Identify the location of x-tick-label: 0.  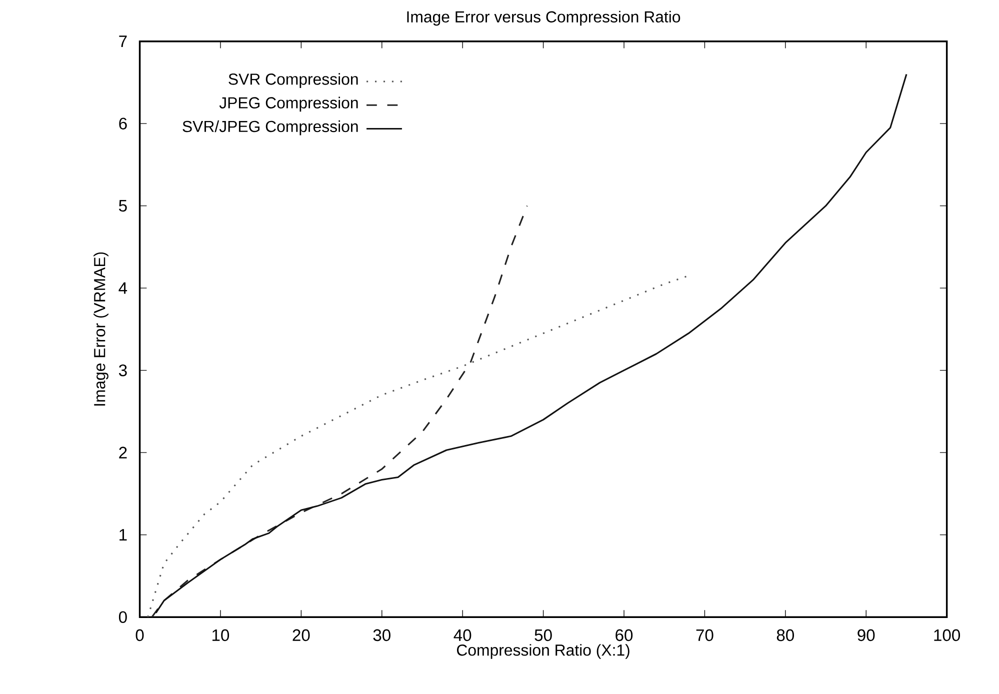
(140, 635).